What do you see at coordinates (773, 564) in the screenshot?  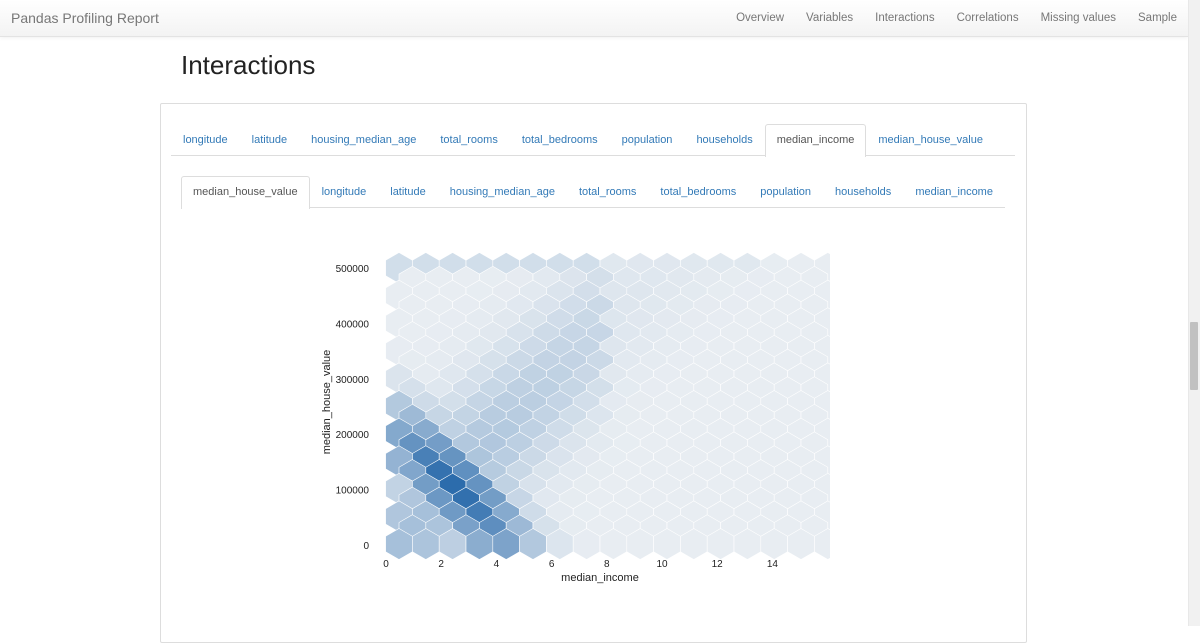 I see `x-tick-label: 14` at bounding box center [773, 564].